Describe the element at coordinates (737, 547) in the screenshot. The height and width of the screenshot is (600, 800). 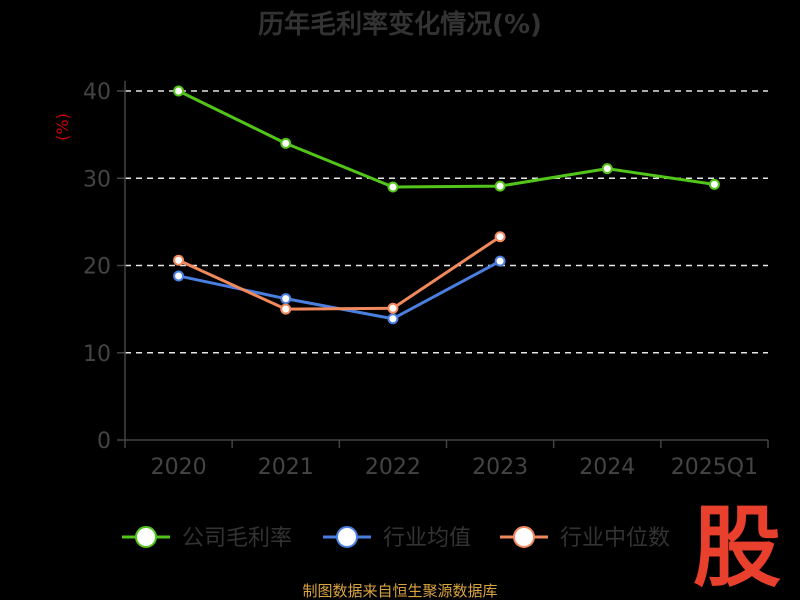
I see `logo-mark: 股` at that location.